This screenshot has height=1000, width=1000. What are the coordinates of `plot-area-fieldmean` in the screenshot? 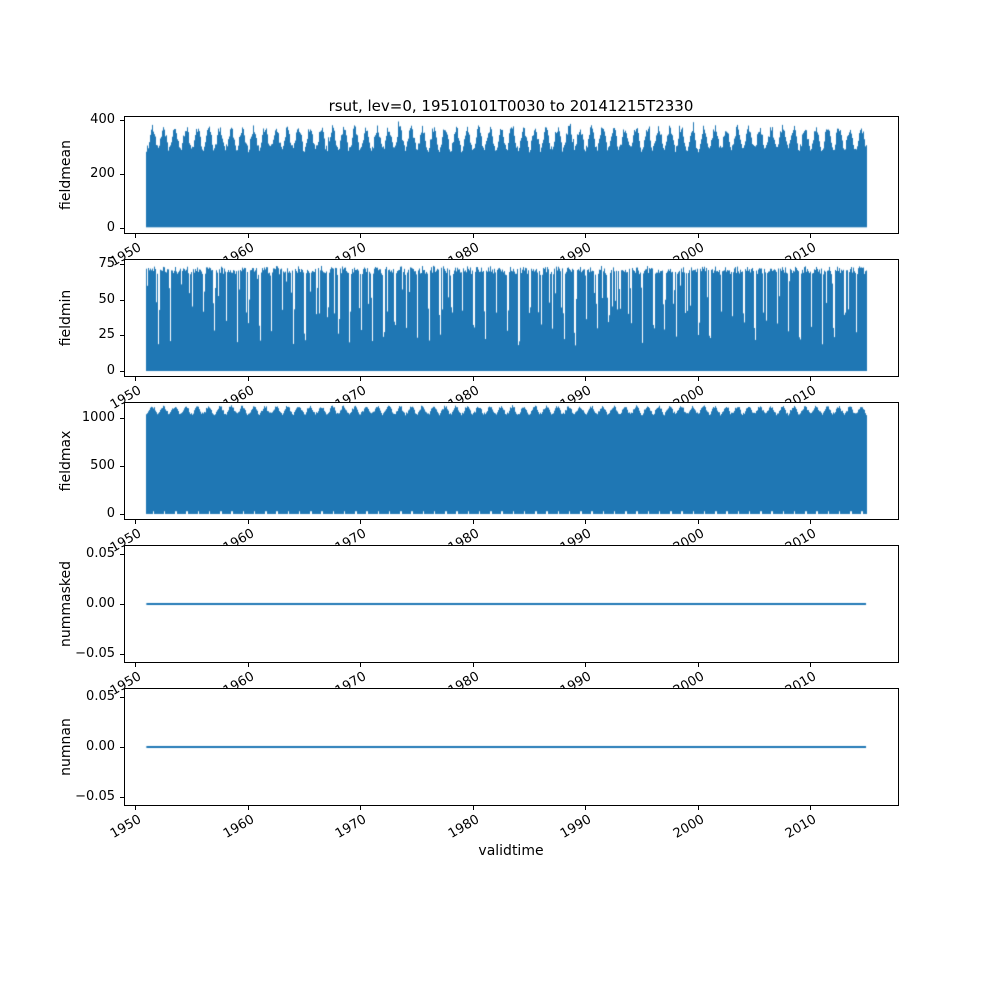 It's located at (511, 175).